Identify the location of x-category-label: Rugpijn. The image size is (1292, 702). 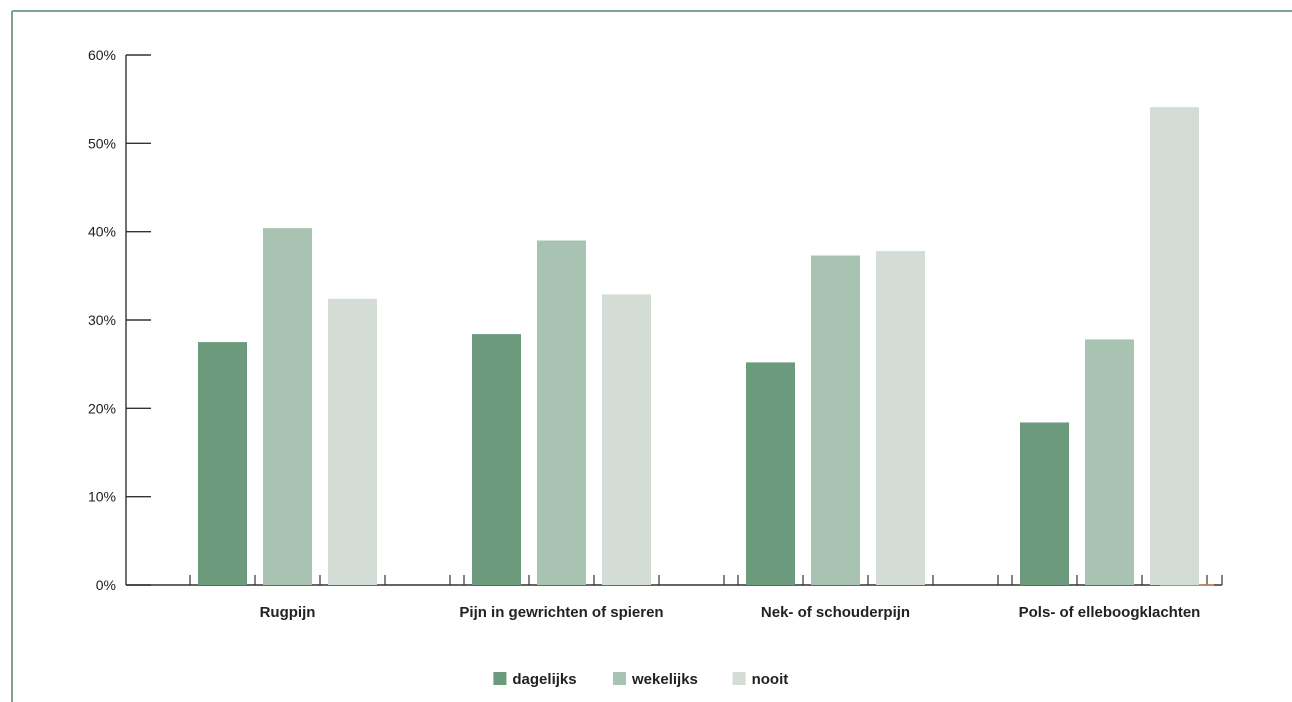
(288, 612).